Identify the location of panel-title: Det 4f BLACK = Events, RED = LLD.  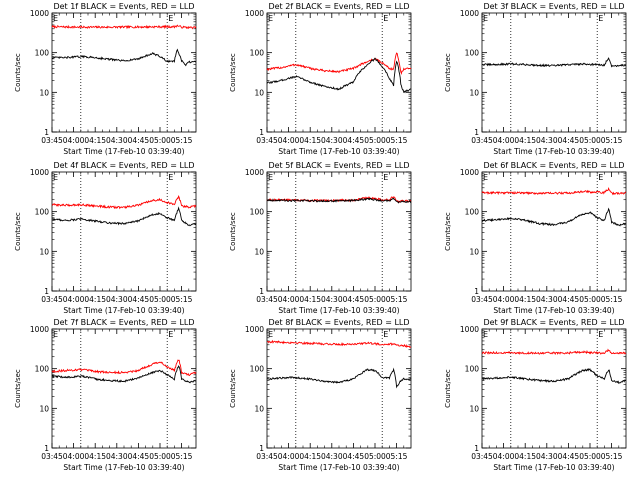
(123, 165).